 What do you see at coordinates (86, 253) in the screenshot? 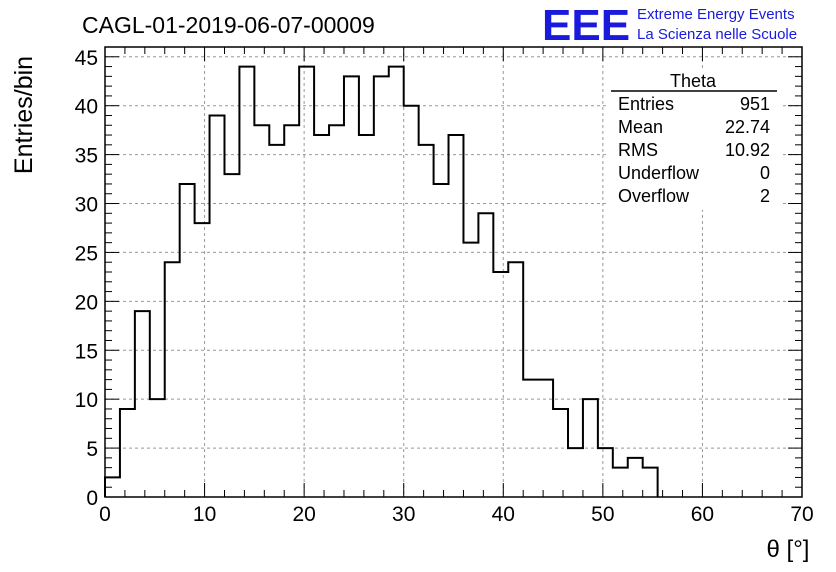
I see `y-tick-label: 25` at bounding box center [86, 253].